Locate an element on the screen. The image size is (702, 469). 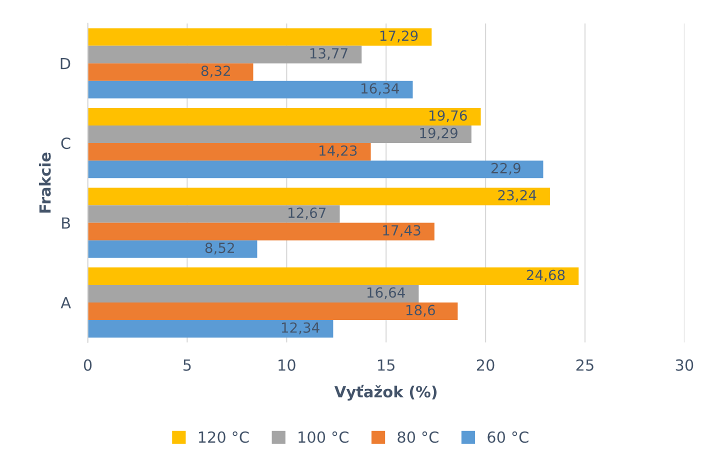
data-label: 12,67 is located at coordinates (307, 214).